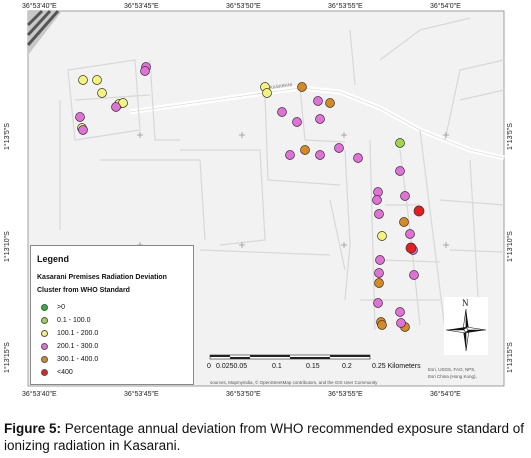 Image resolution: width=531 pixels, height=458 pixels. What do you see at coordinates (209, 366) in the screenshot?
I see `scale-label-0: 0` at bounding box center [209, 366].